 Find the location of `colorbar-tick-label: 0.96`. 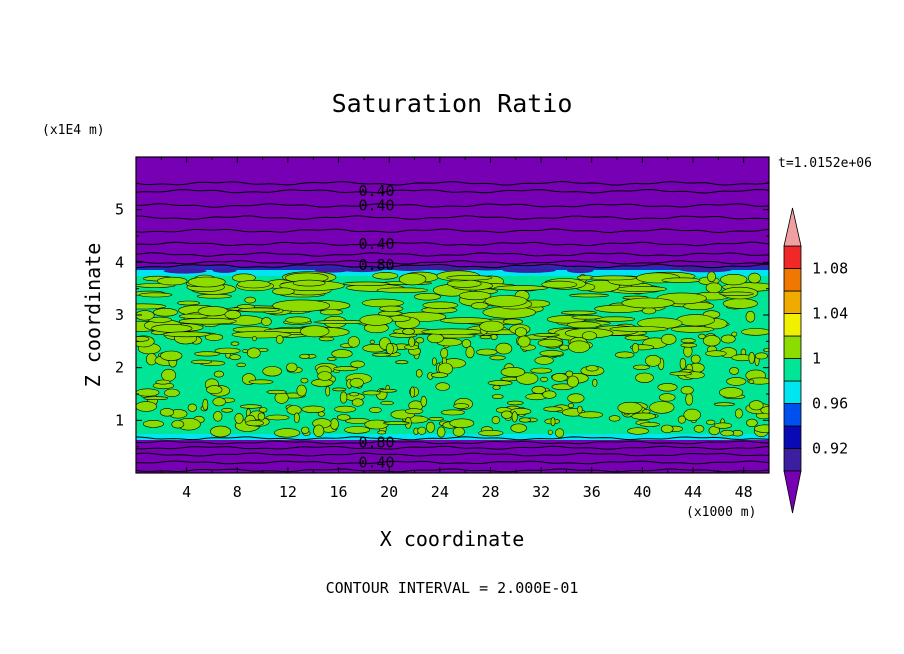

colorbar-tick-label: 0.96 is located at coordinates (830, 404).